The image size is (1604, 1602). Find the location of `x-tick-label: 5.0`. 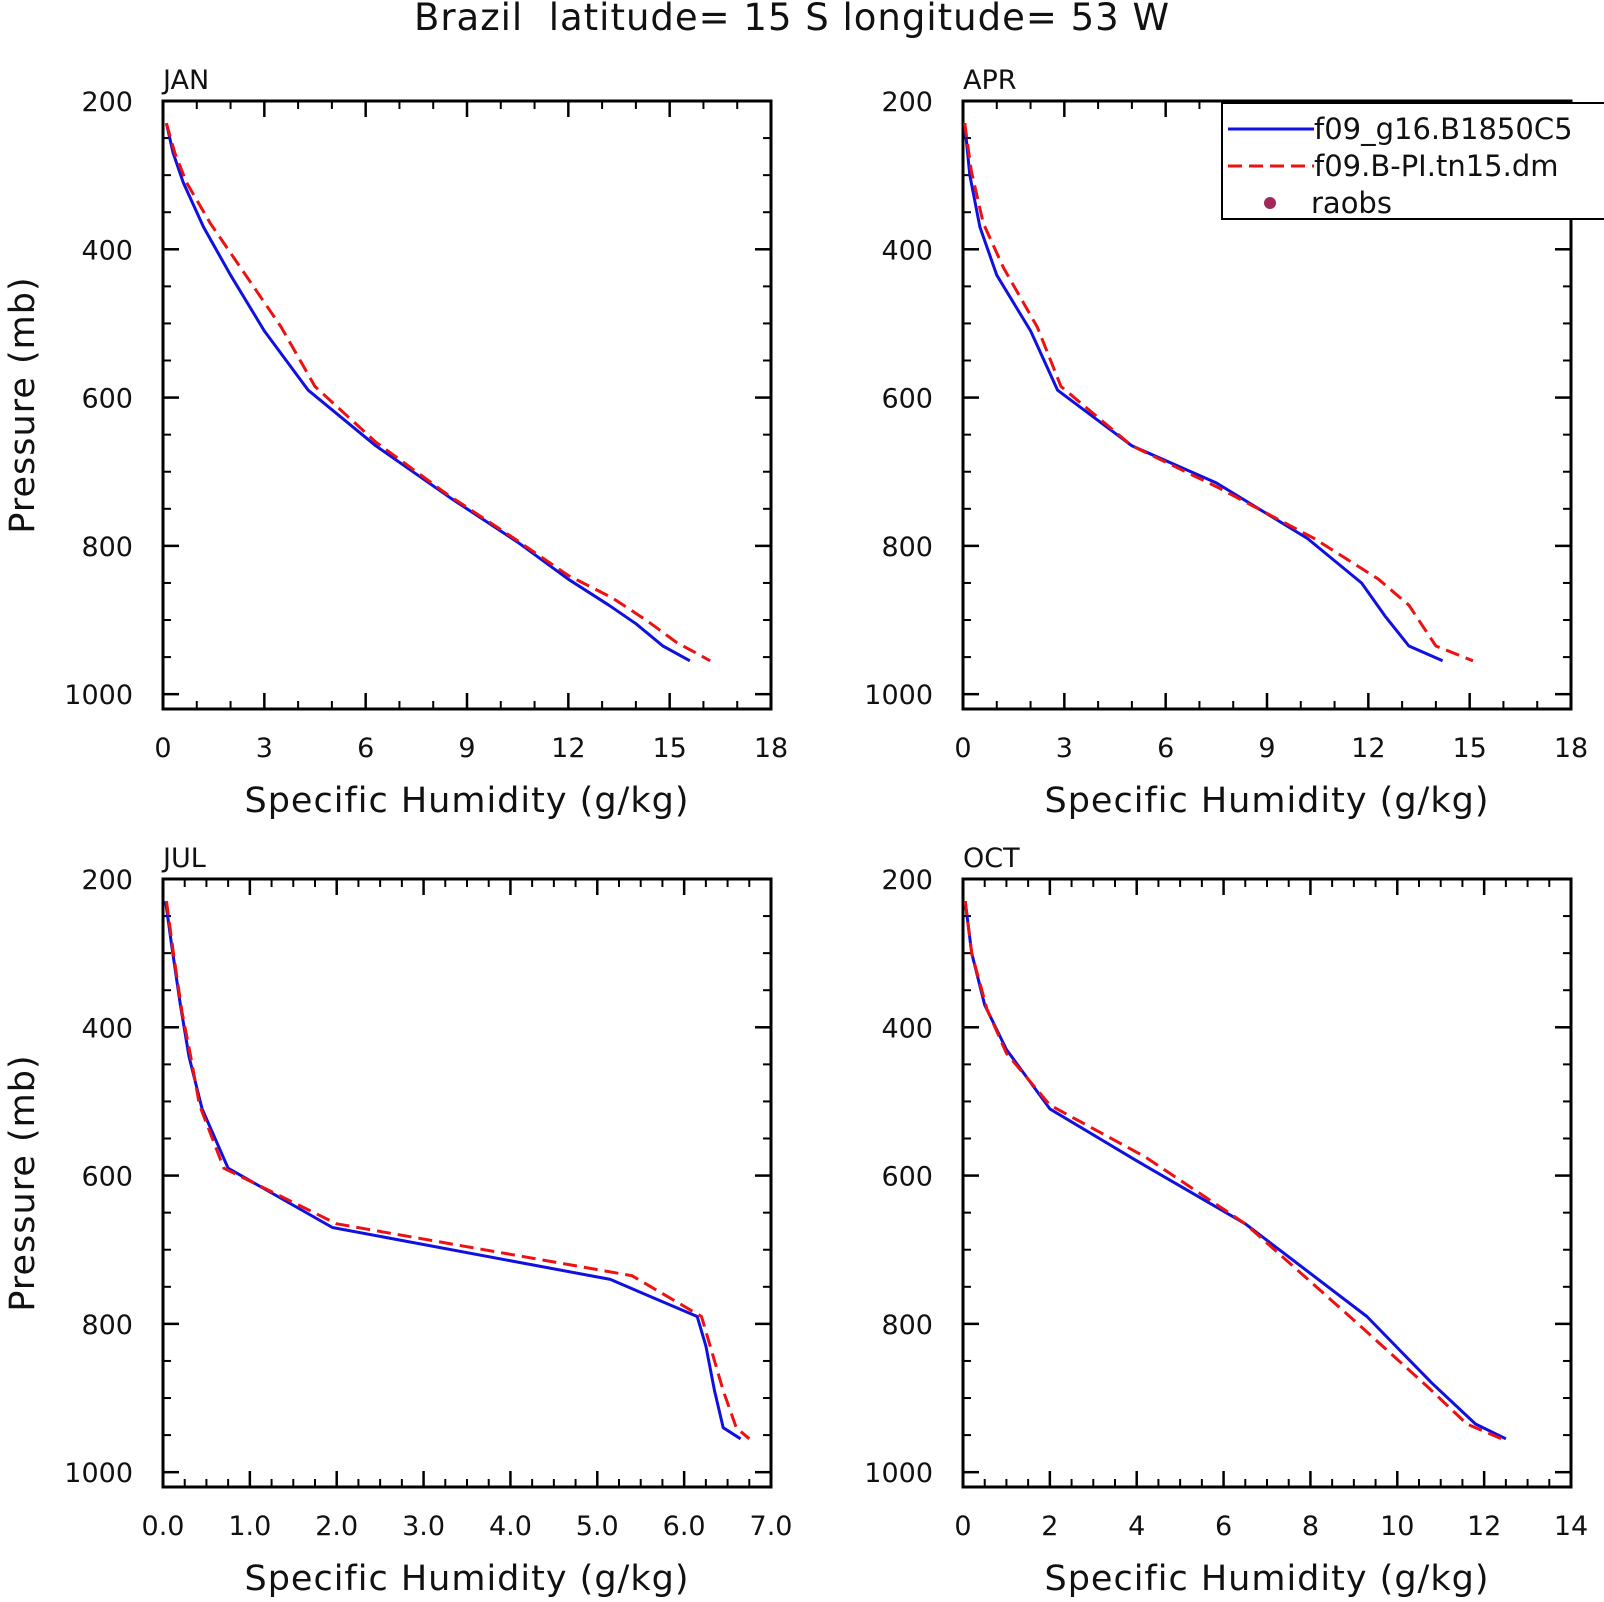

x-tick-label: 5.0 is located at coordinates (597, 1526).